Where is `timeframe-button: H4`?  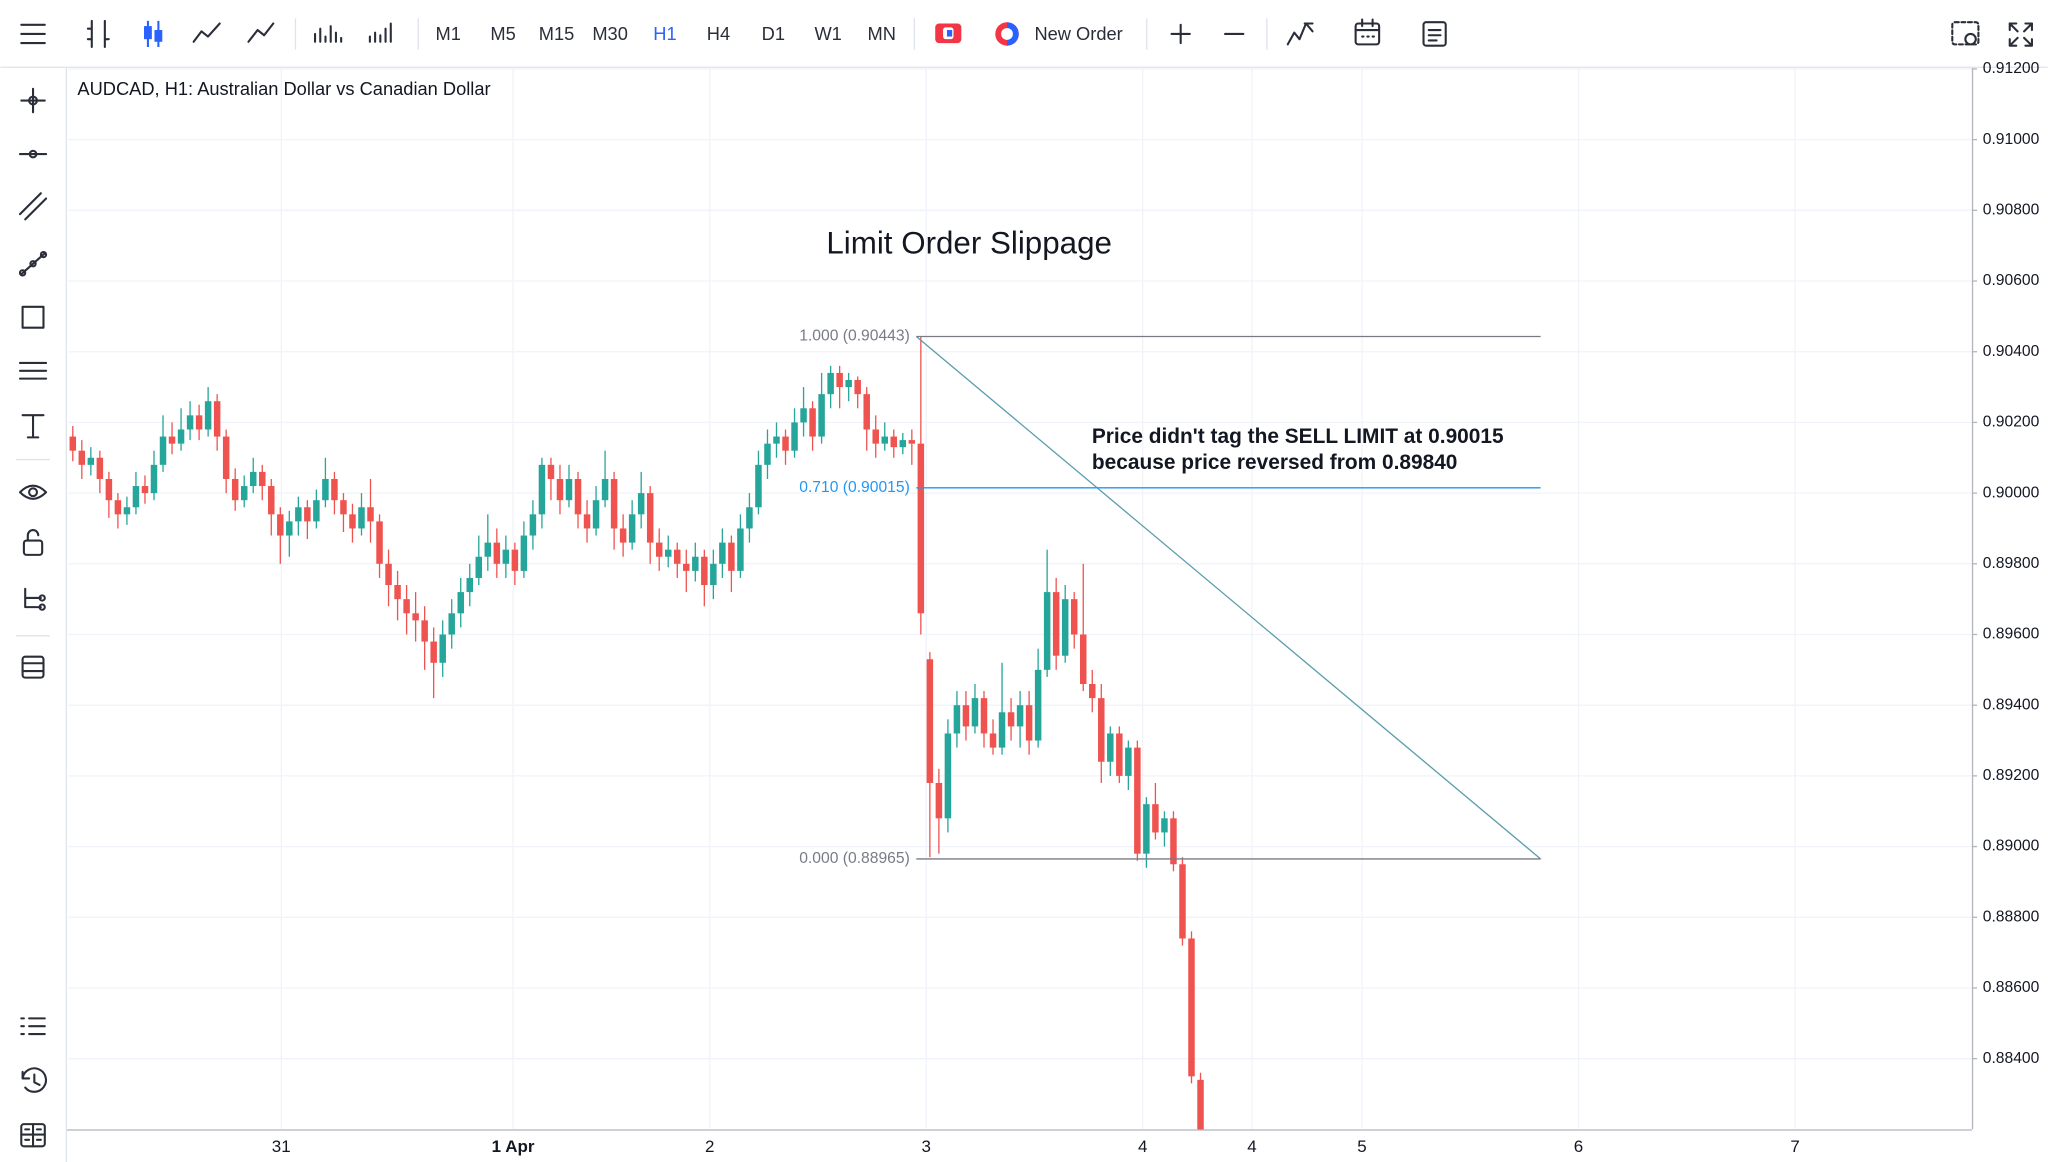 timeframe-button: H4 is located at coordinates (718, 33).